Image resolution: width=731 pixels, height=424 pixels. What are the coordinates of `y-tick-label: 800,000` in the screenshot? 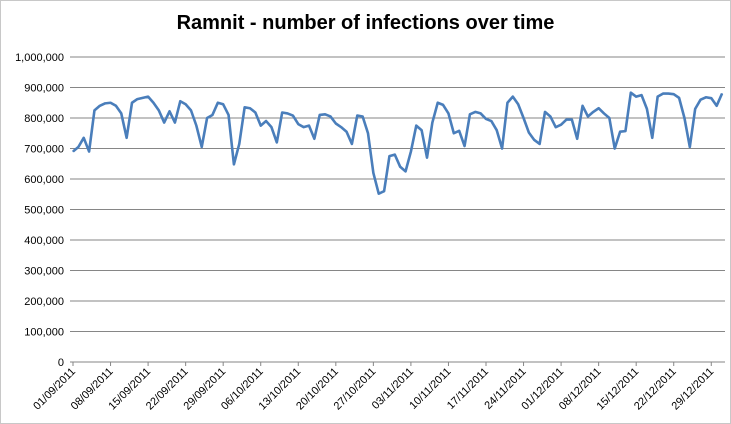 It's located at (44, 119).